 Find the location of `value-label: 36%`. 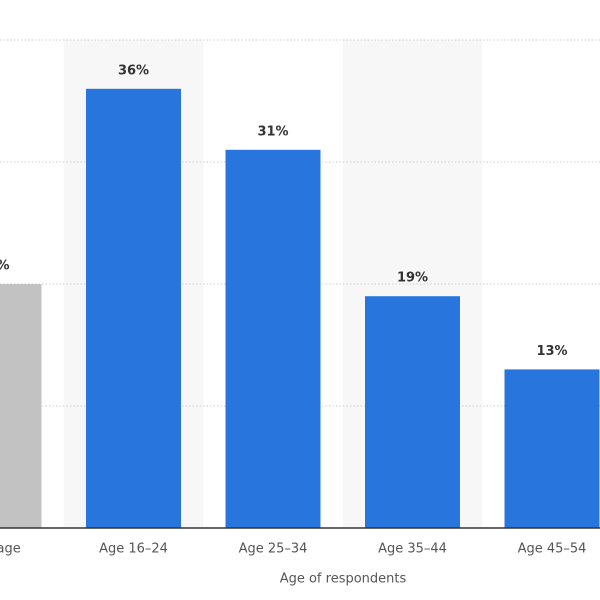

value-label: 36% is located at coordinates (133, 70).